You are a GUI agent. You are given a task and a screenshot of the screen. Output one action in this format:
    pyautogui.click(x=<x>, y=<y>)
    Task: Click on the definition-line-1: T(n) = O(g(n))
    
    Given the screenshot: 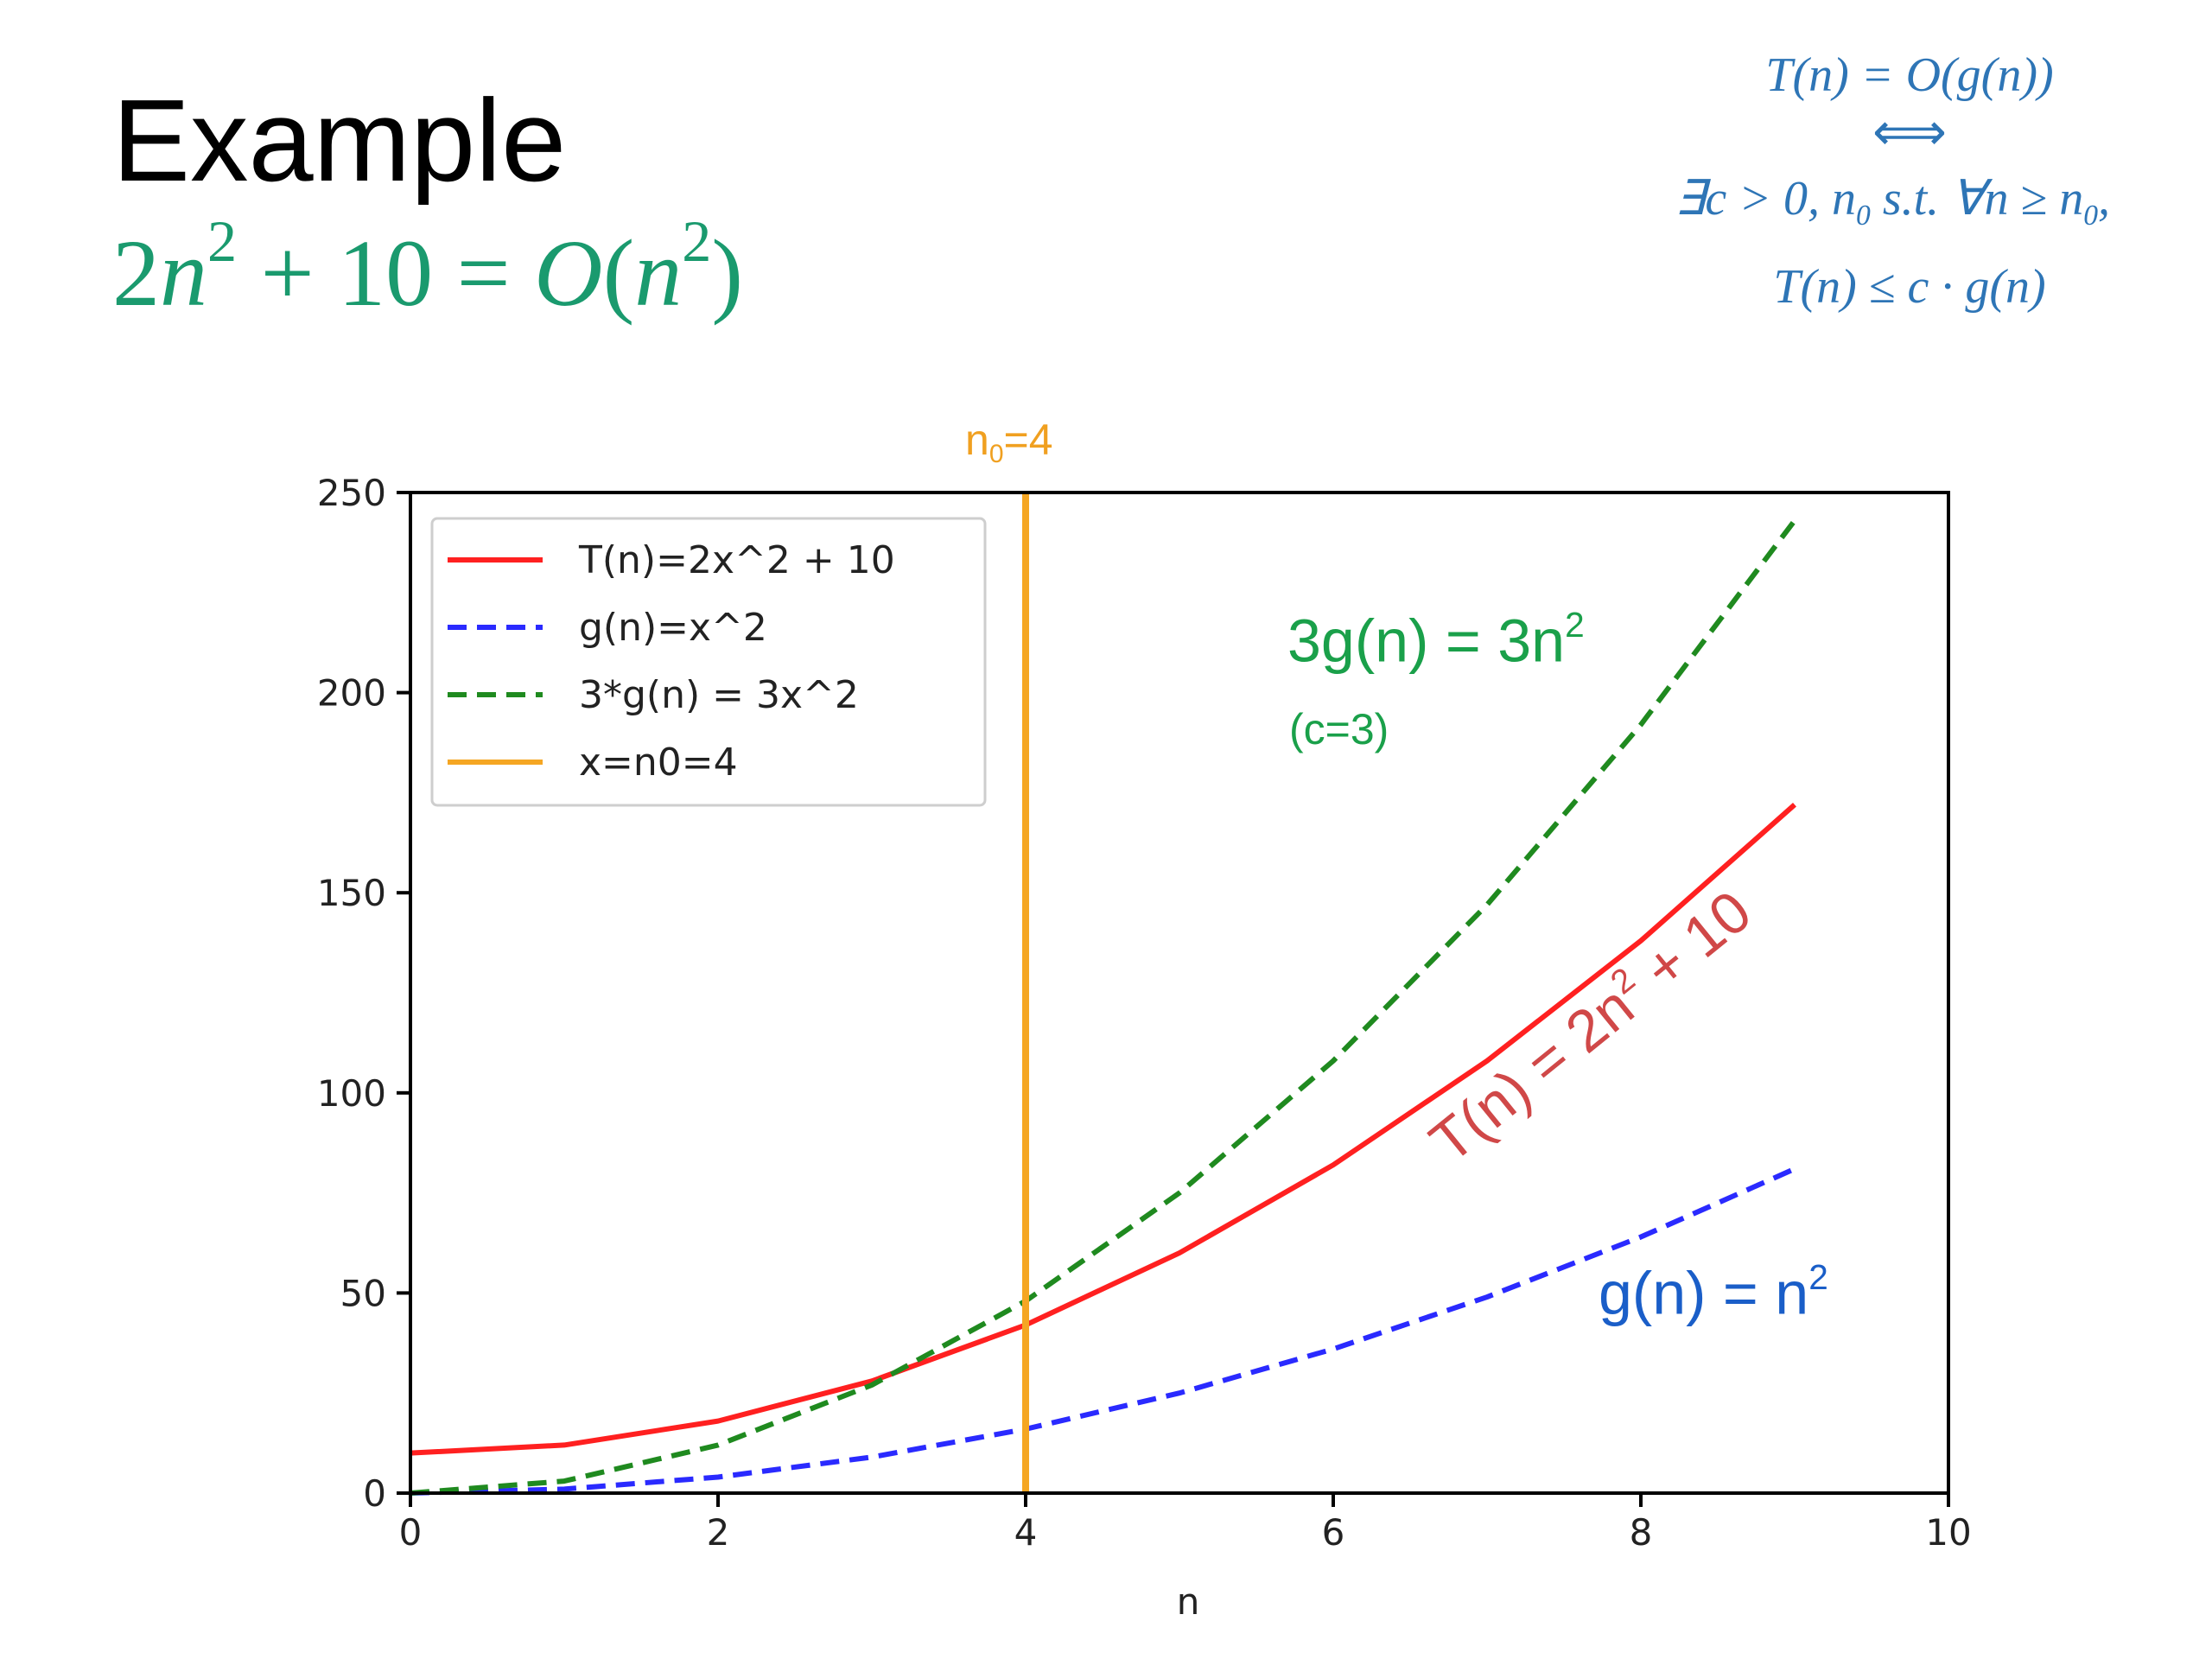 What is the action you would take?
    pyautogui.click(x=1909, y=75)
    